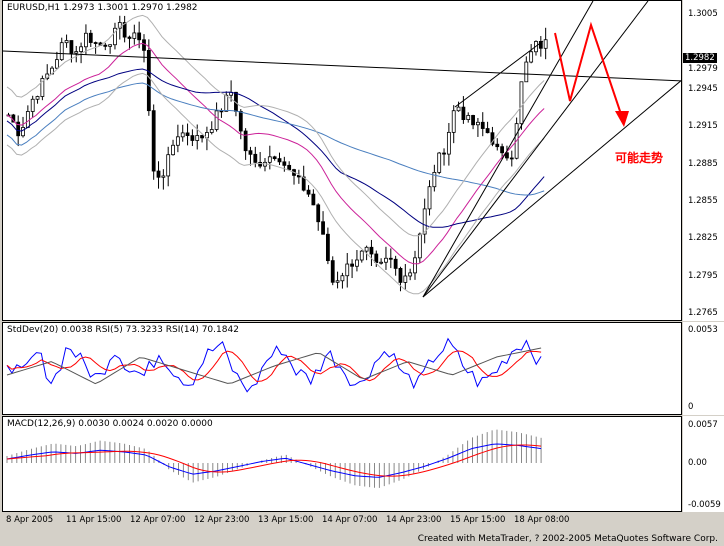 The height and width of the screenshot is (546, 724). What do you see at coordinates (102, 8) in the screenshot?
I see `price-chart-title: EURUSD,H1 1.2973 1.3001 1.2970 1.2982` at bounding box center [102, 8].